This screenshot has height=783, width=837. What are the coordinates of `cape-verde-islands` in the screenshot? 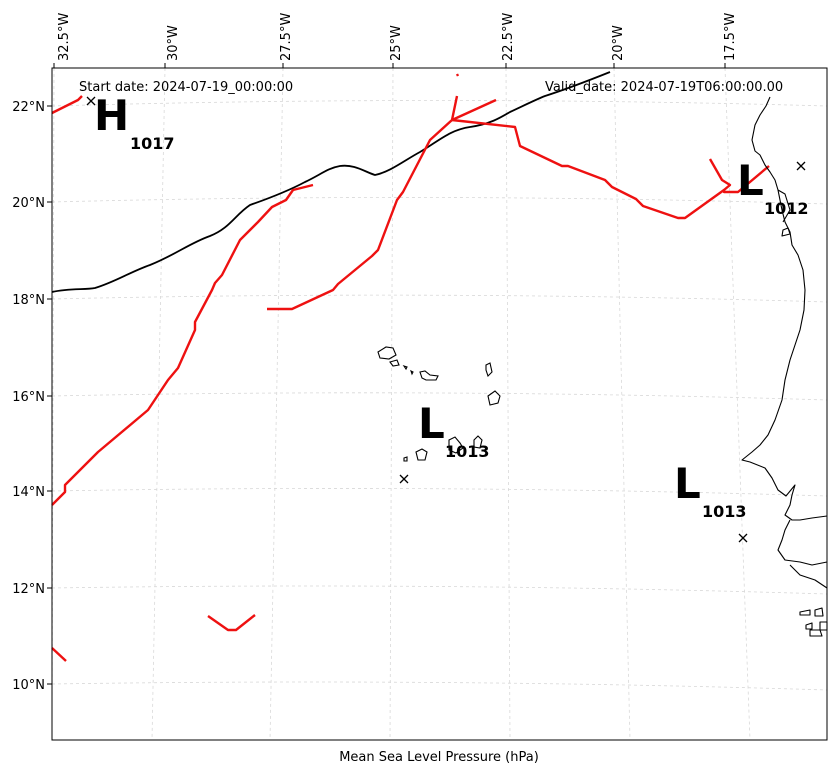 It's located at (439, 404).